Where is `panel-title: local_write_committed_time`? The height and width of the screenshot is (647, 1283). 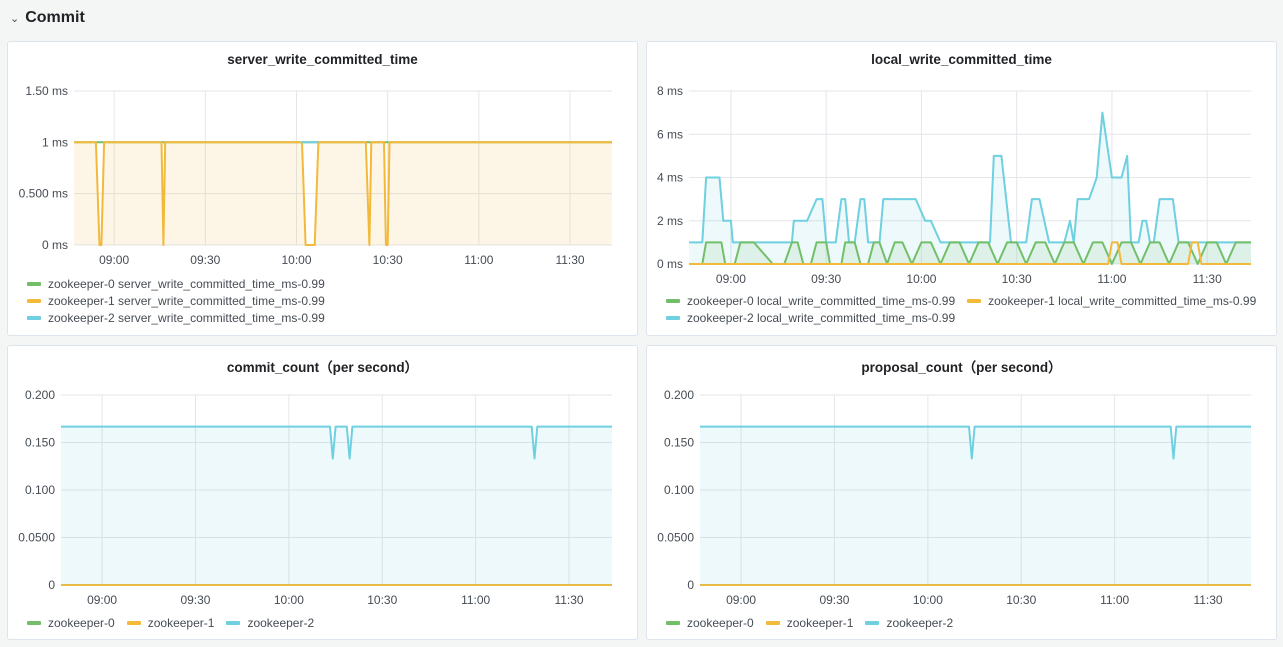
panel-title: local_write_committed_time is located at coordinates (961, 59).